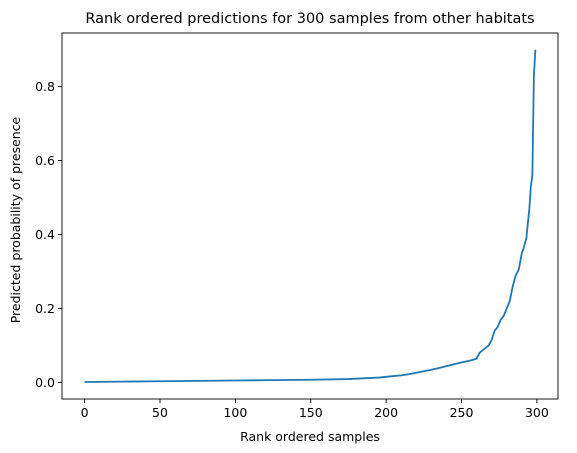 The height and width of the screenshot is (453, 577). Describe the element at coordinates (45, 308) in the screenshot. I see `y-tick-label: 0.2` at that location.